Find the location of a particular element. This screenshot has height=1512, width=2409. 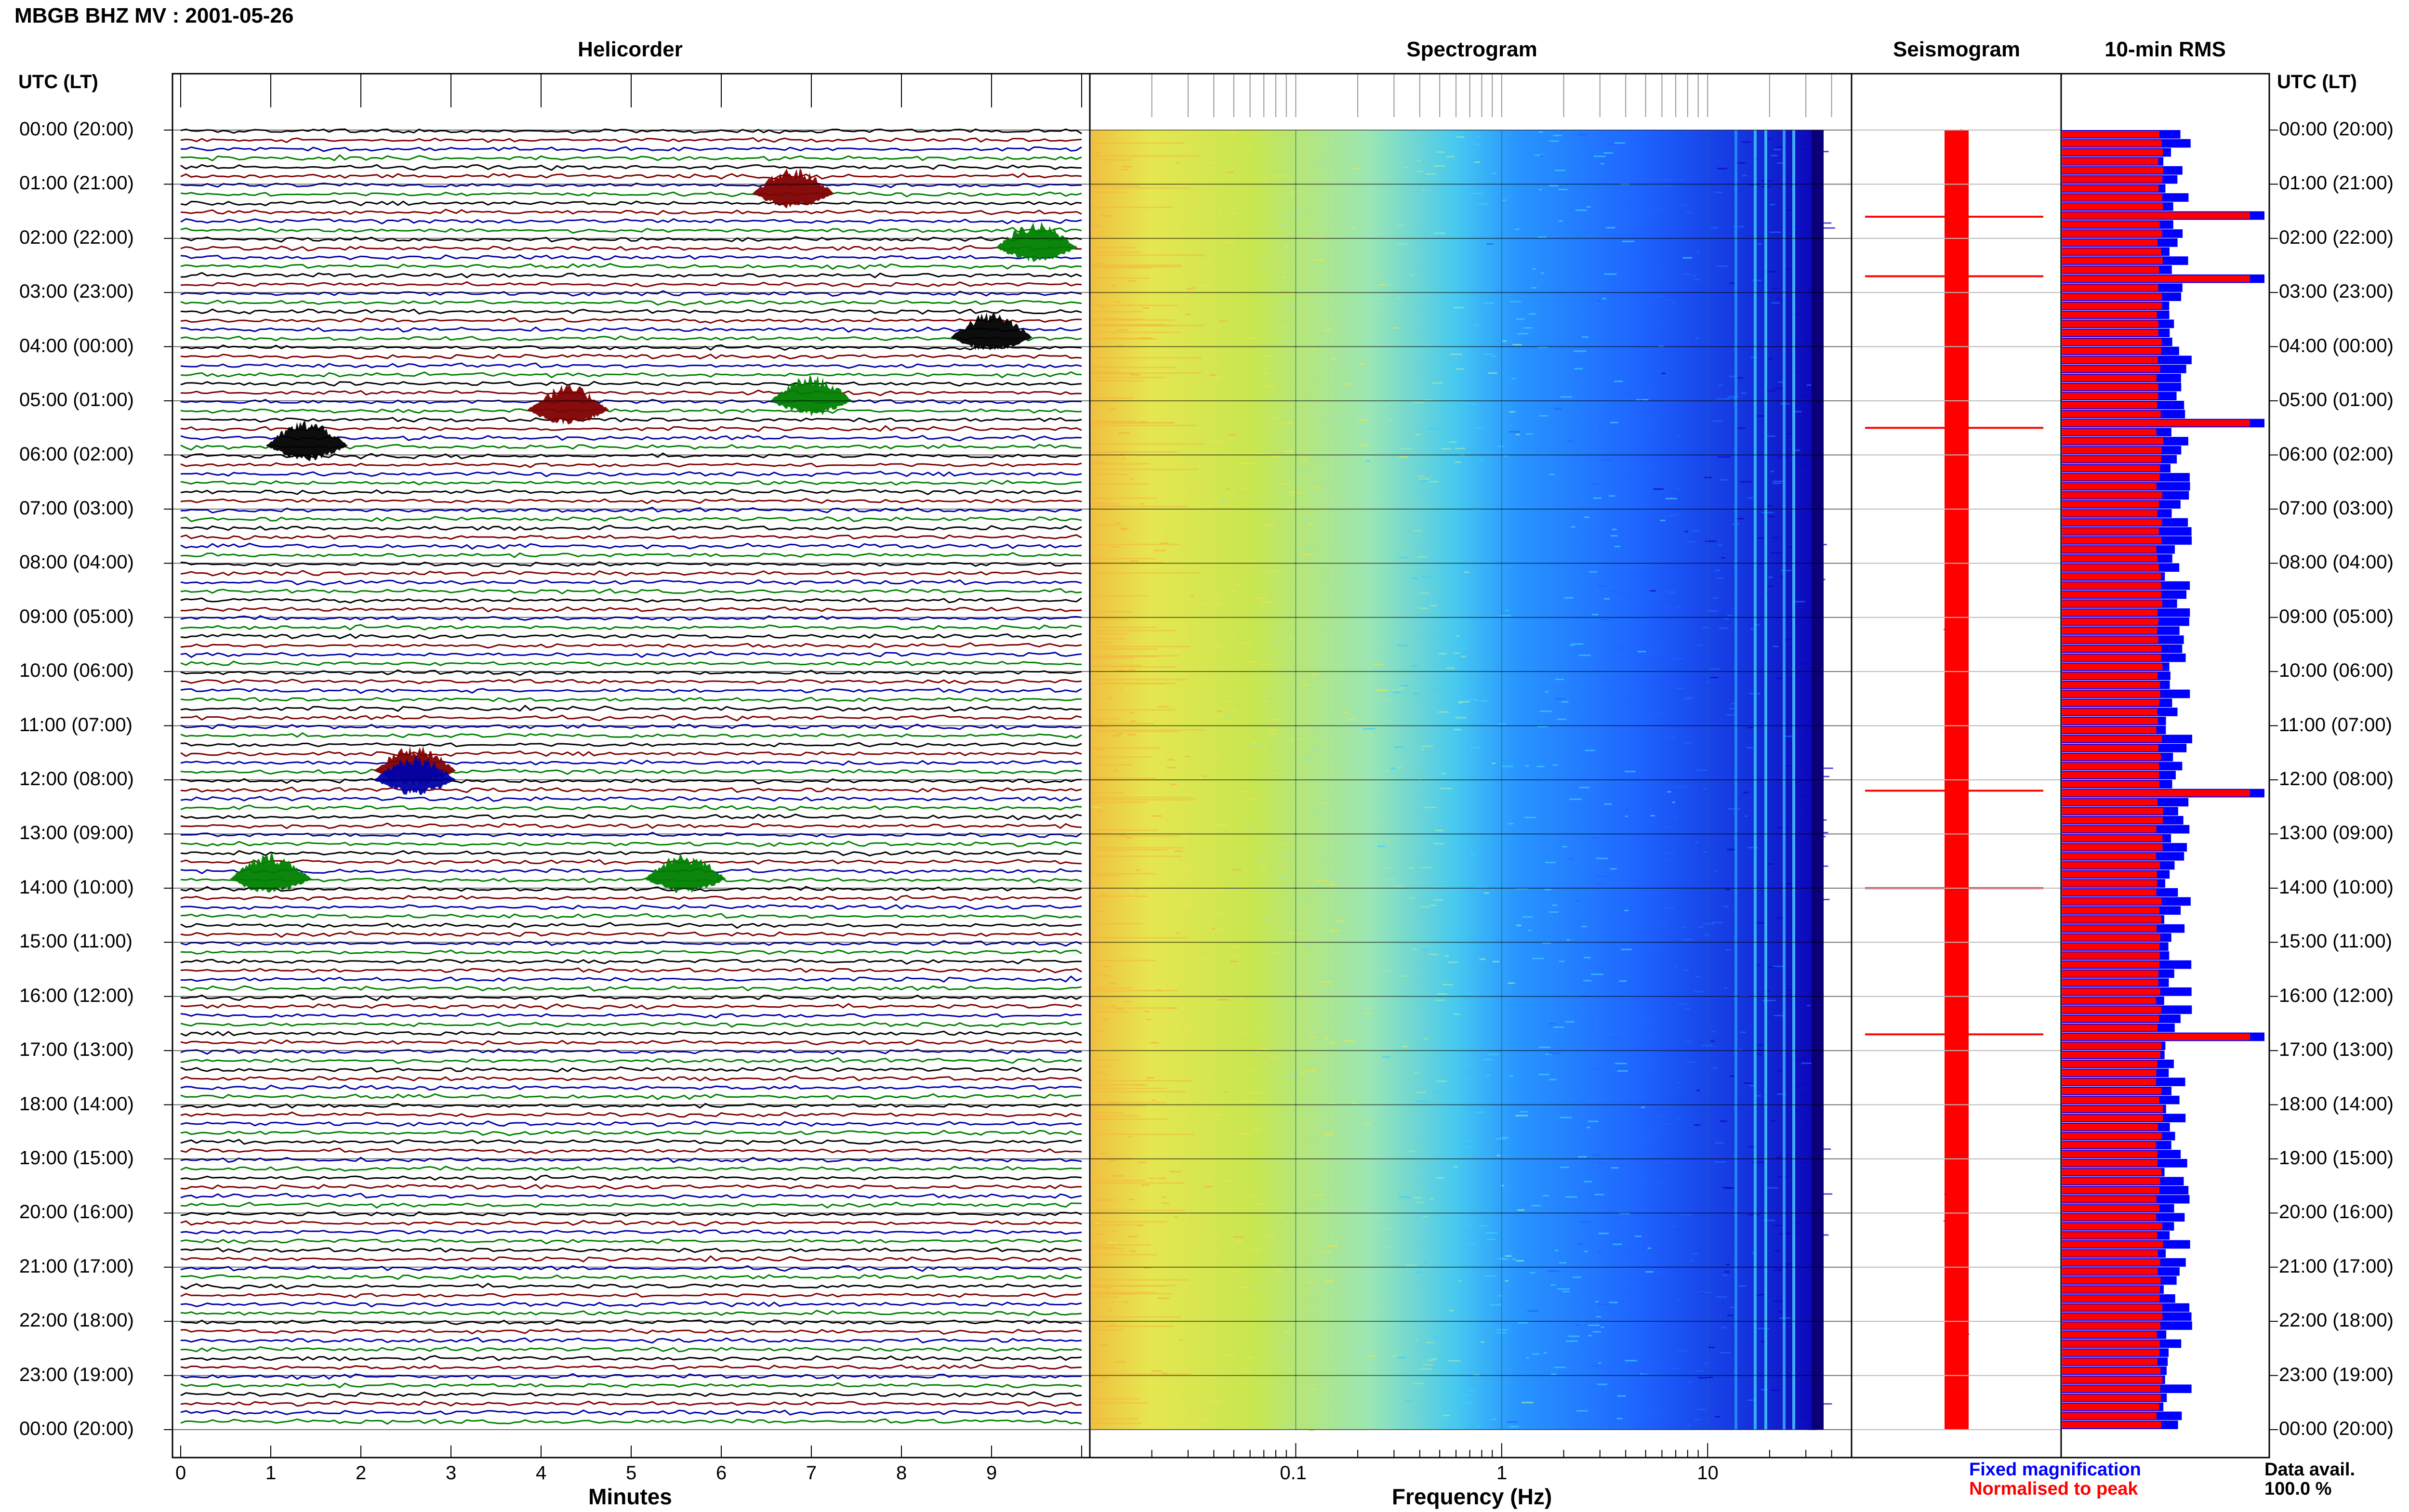

left-time-label: 08:00 (04:00) is located at coordinates (76, 562).